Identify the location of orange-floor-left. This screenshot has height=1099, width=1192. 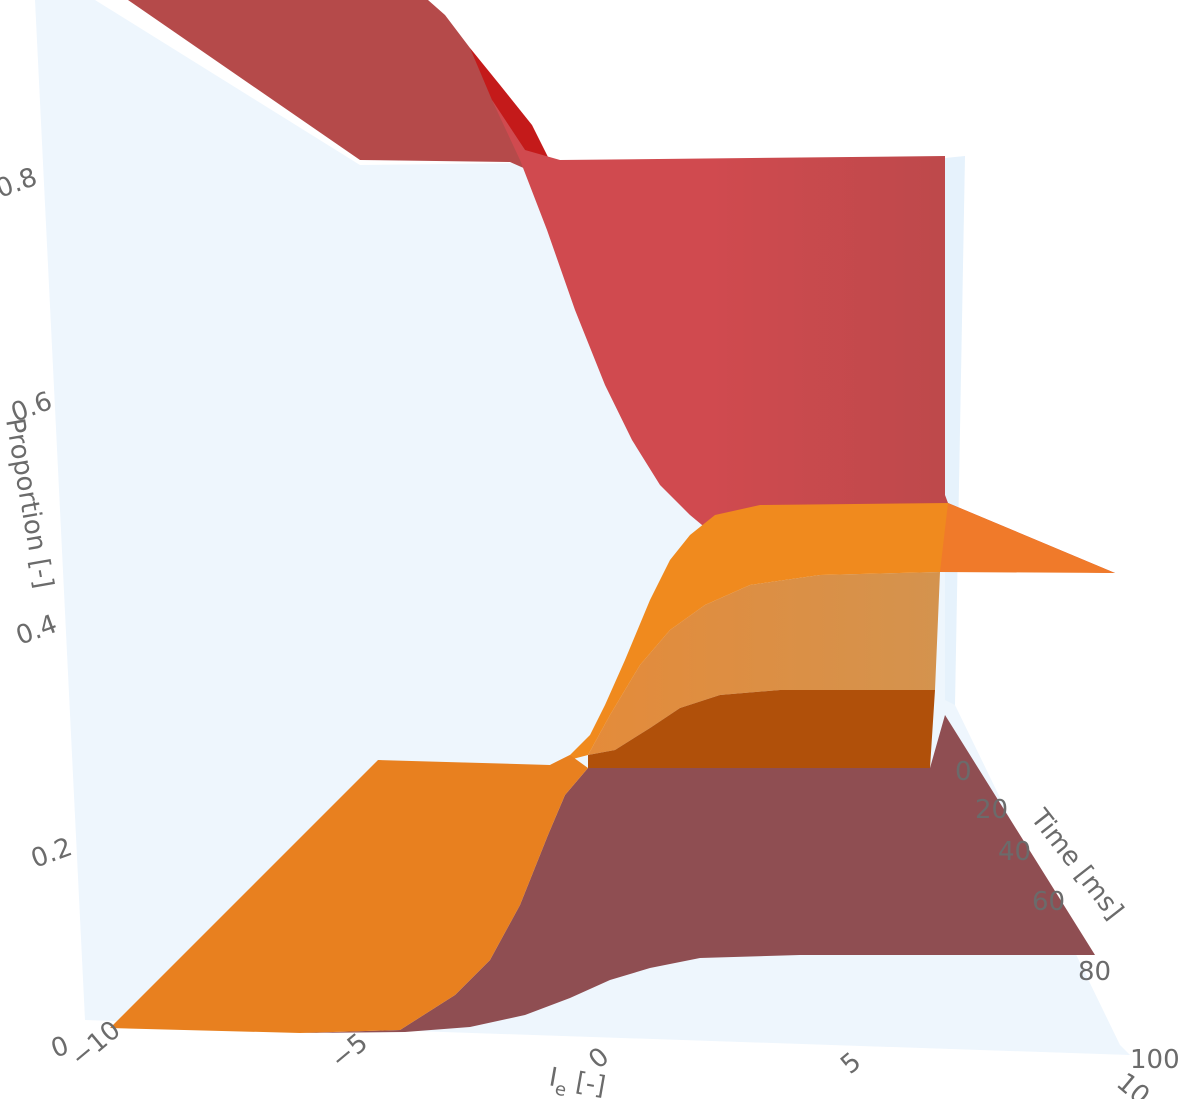
(349, 894).